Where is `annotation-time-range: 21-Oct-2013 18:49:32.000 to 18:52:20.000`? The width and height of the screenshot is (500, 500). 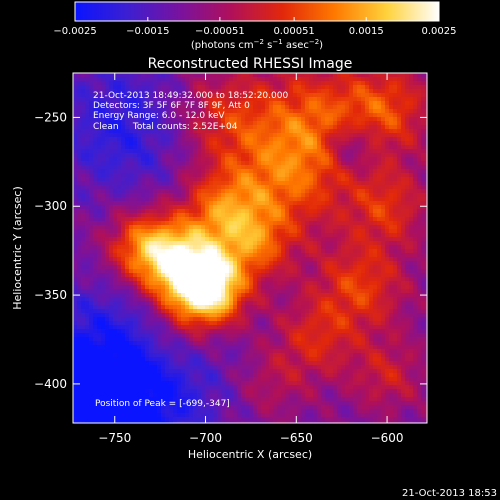
annotation-time-range: 21-Oct-2013 18:49:32.000 to 18:52:20.000 is located at coordinates (190, 96).